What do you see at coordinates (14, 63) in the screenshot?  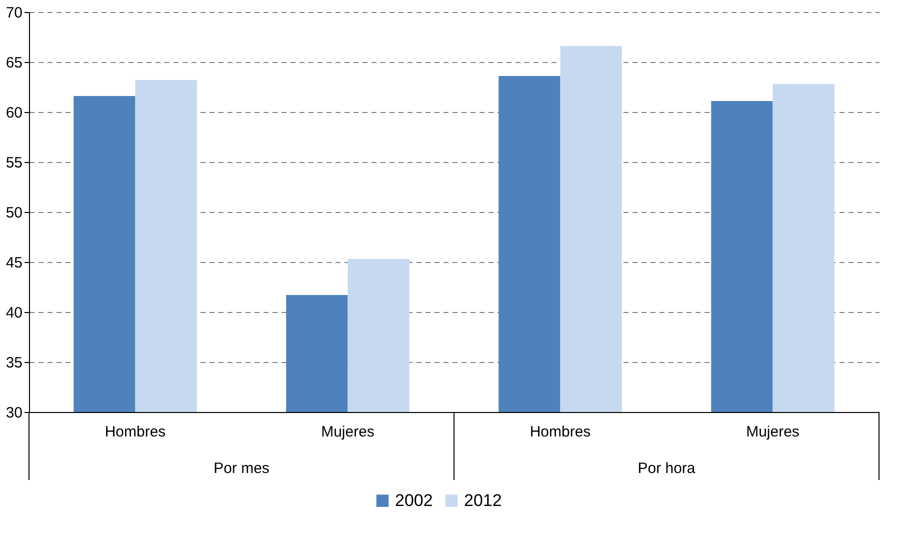 I see `y-tick-label: 65` at bounding box center [14, 63].